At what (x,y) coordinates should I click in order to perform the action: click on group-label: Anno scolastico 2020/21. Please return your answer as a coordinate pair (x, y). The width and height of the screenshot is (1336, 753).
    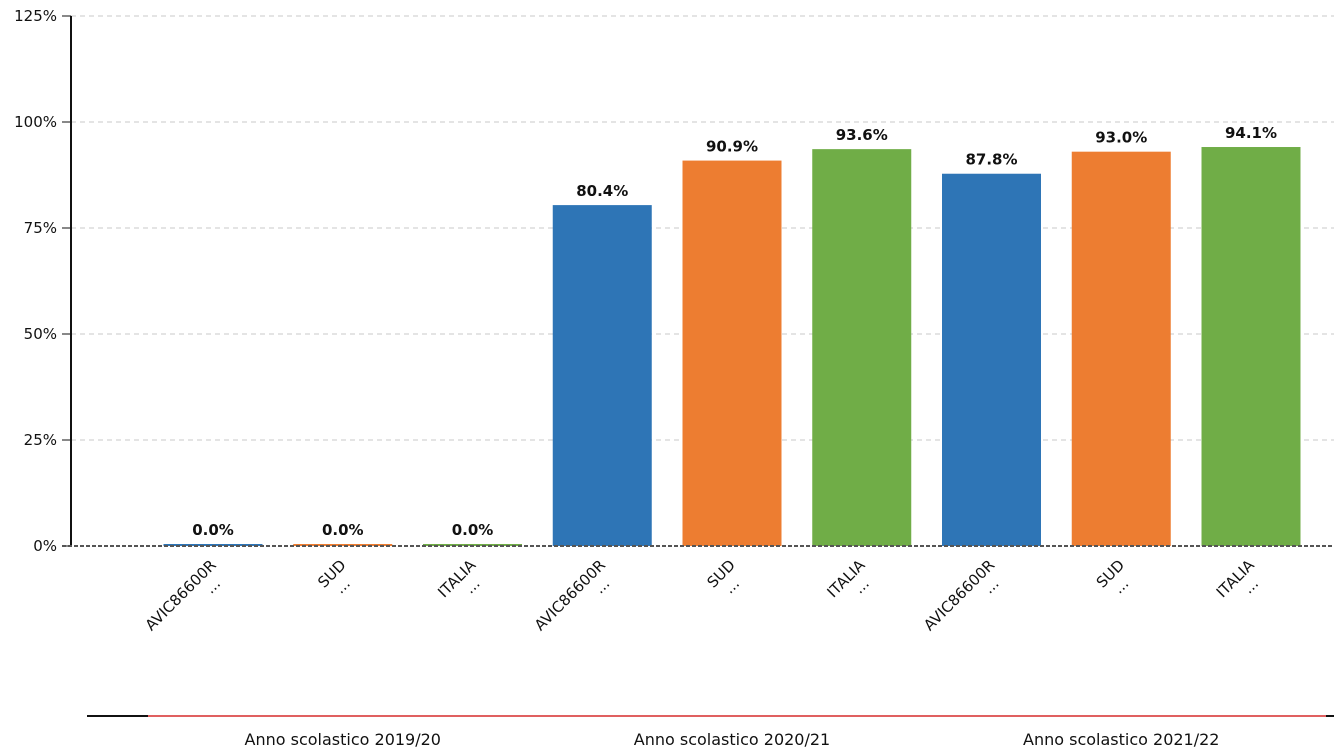
    Looking at the image, I should click on (732, 739).